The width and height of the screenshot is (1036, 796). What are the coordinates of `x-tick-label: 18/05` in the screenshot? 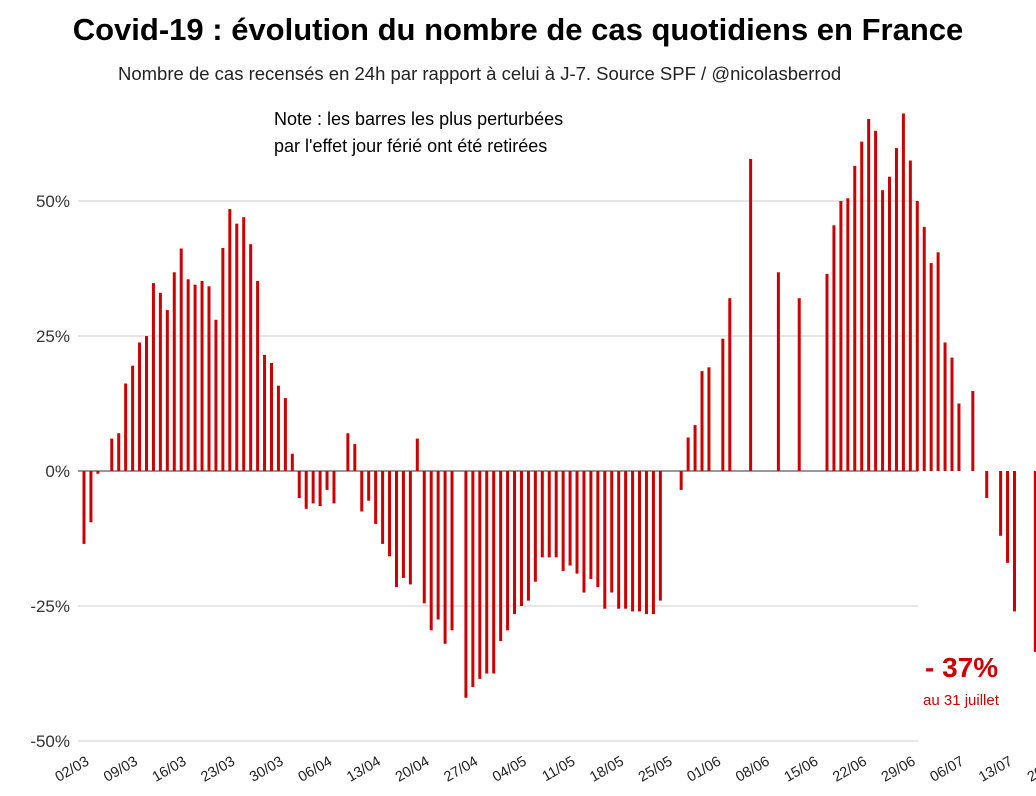 It's located at (606, 770).